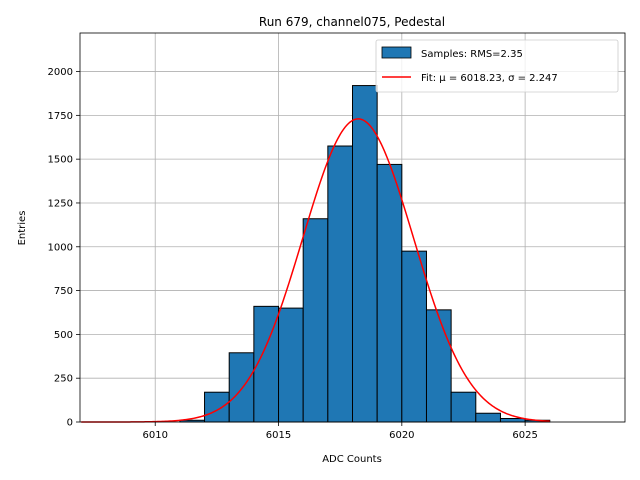 Image resolution: width=640 pixels, height=480 pixels. What do you see at coordinates (22, 228) in the screenshot?
I see `y-axis-label: Entries` at bounding box center [22, 228].